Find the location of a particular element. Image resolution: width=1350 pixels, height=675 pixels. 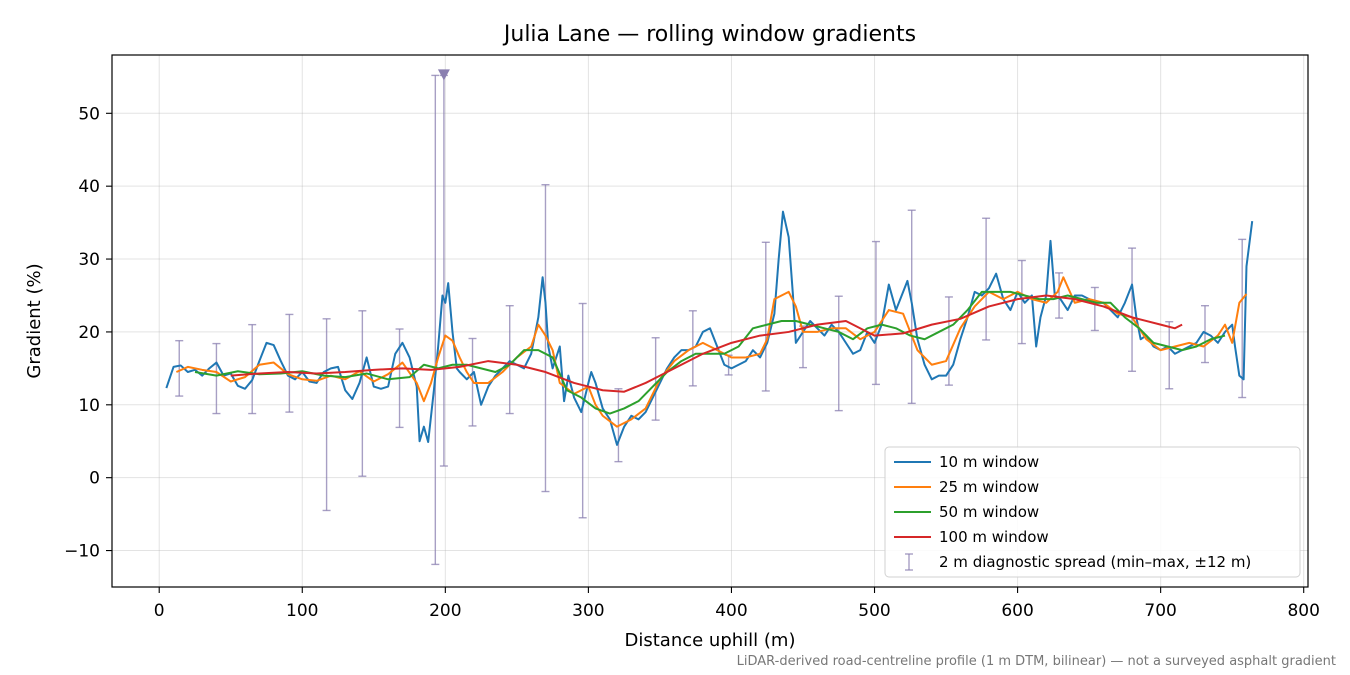

legend-entry: 25 m window is located at coordinates (966, 487).